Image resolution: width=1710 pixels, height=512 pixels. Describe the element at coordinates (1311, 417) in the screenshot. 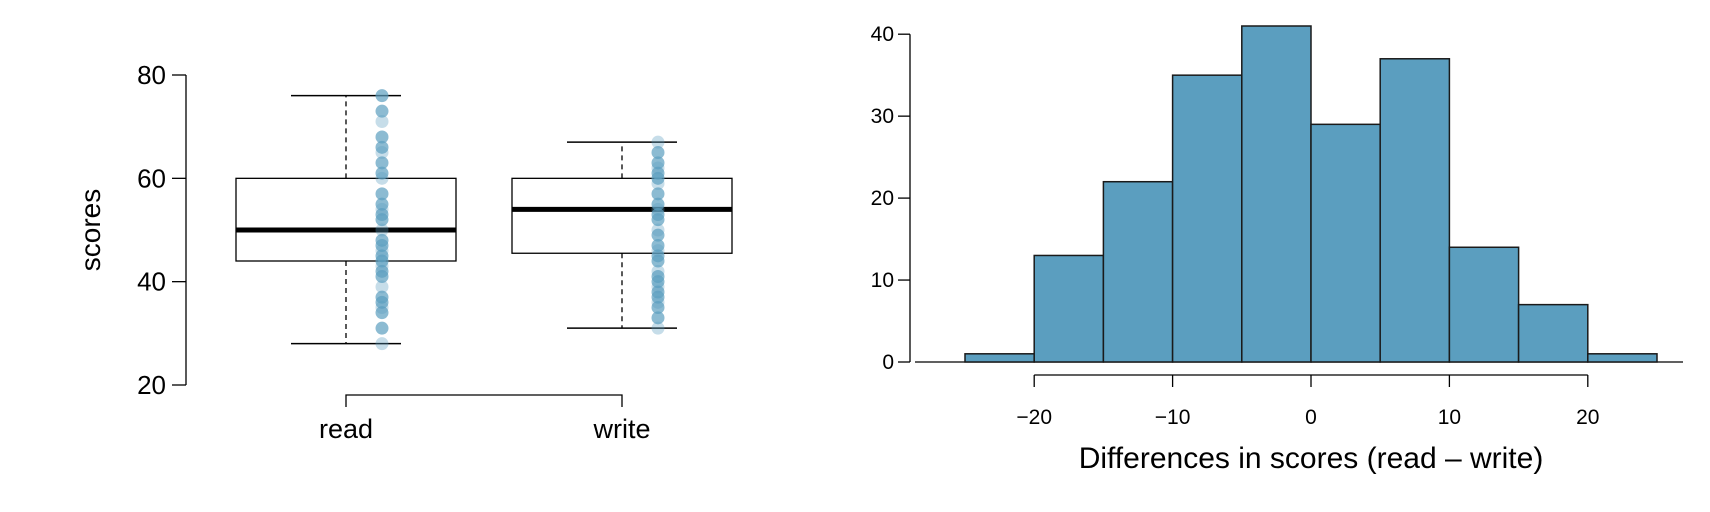

I see `x-tick-label: 0` at that location.